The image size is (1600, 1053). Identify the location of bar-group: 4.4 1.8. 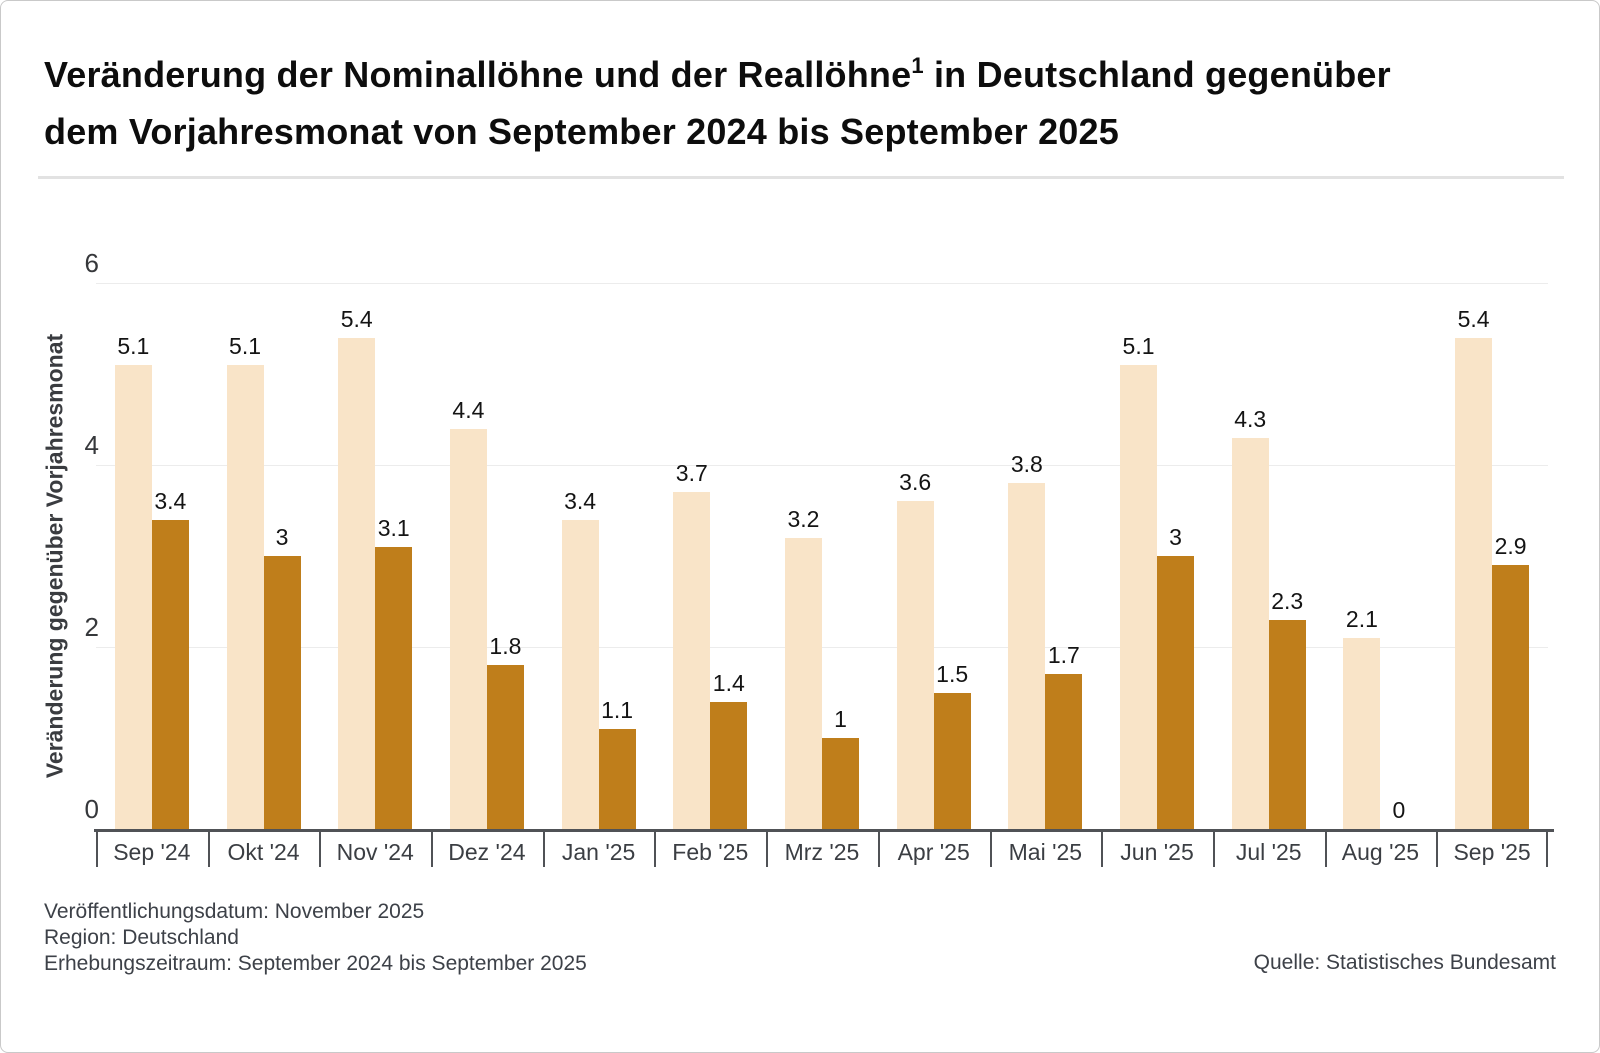
(487, 556).